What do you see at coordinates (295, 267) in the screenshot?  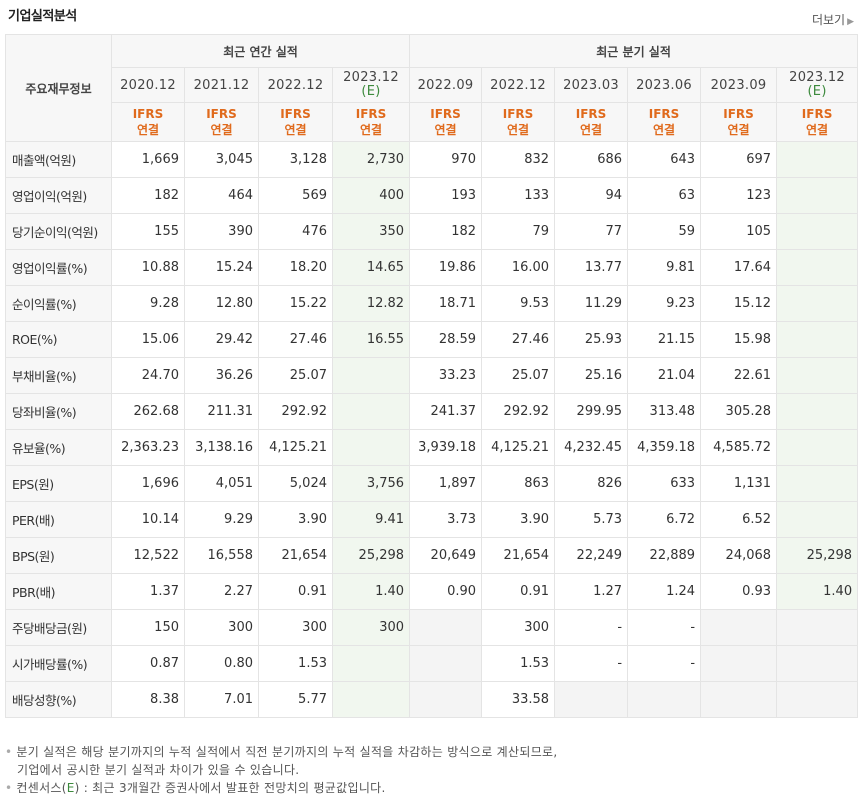 I see `table-cell: 18.20` at bounding box center [295, 267].